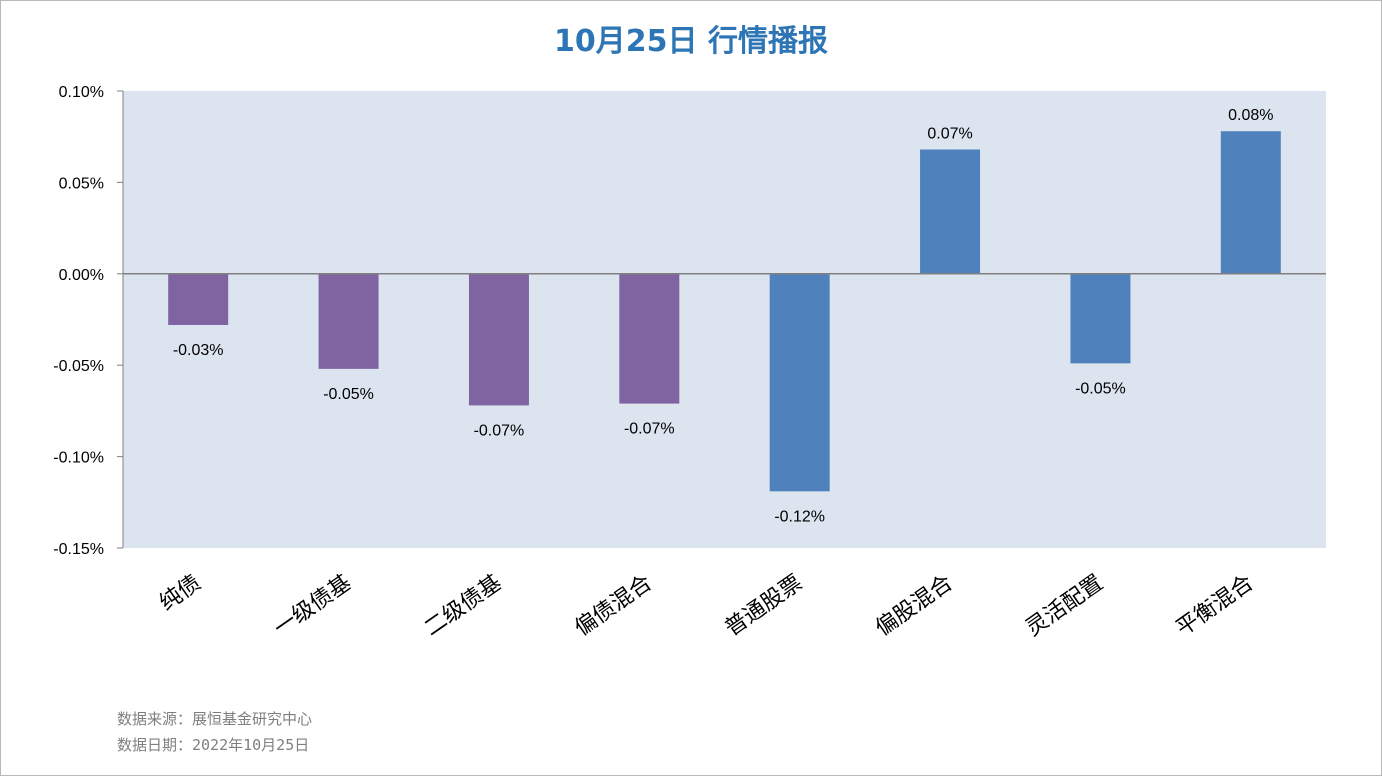  What do you see at coordinates (949, 133) in the screenshot?
I see `data-label: 0.07%` at bounding box center [949, 133].